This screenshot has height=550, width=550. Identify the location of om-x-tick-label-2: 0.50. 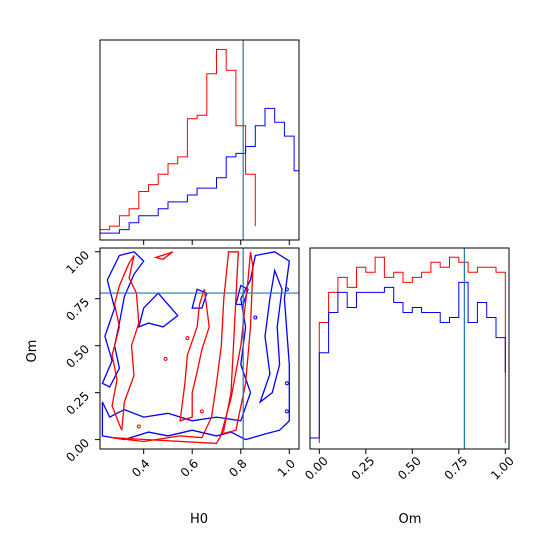
(409, 468).